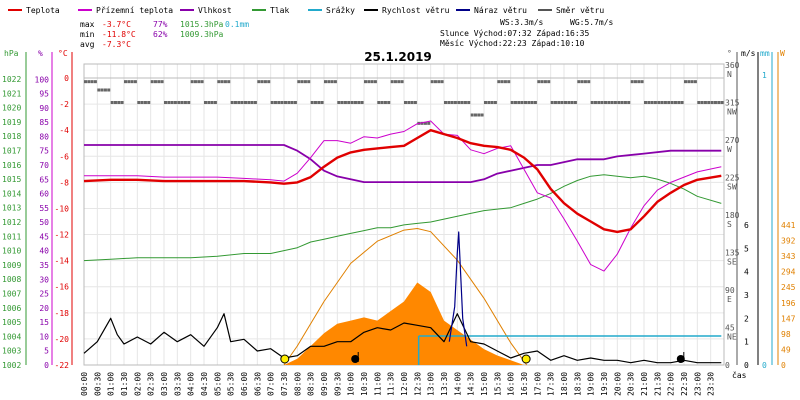 The width and height of the screenshot is (800, 400). Describe the element at coordinates (746, 365) in the screenshot. I see `wind-speed-tick-label: 0` at that location.